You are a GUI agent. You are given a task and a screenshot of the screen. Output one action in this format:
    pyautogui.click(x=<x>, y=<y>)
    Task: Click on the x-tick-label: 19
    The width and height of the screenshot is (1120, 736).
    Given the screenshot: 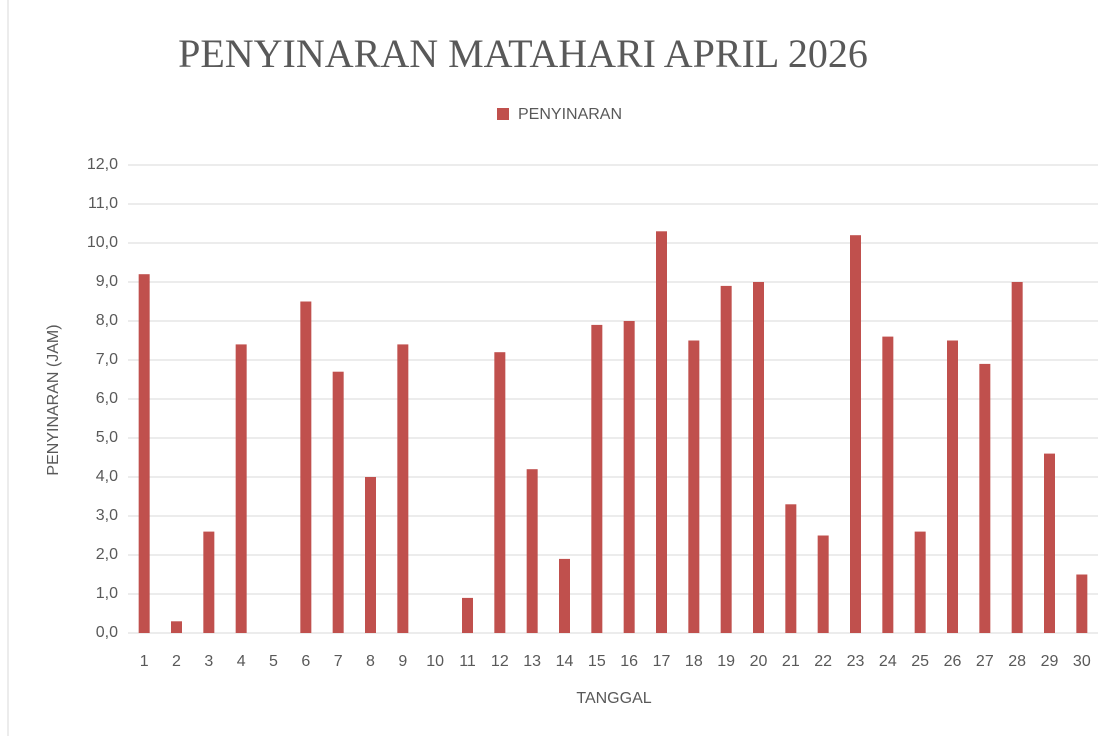 What is the action you would take?
    pyautogui.click(x=726, y=661)
    